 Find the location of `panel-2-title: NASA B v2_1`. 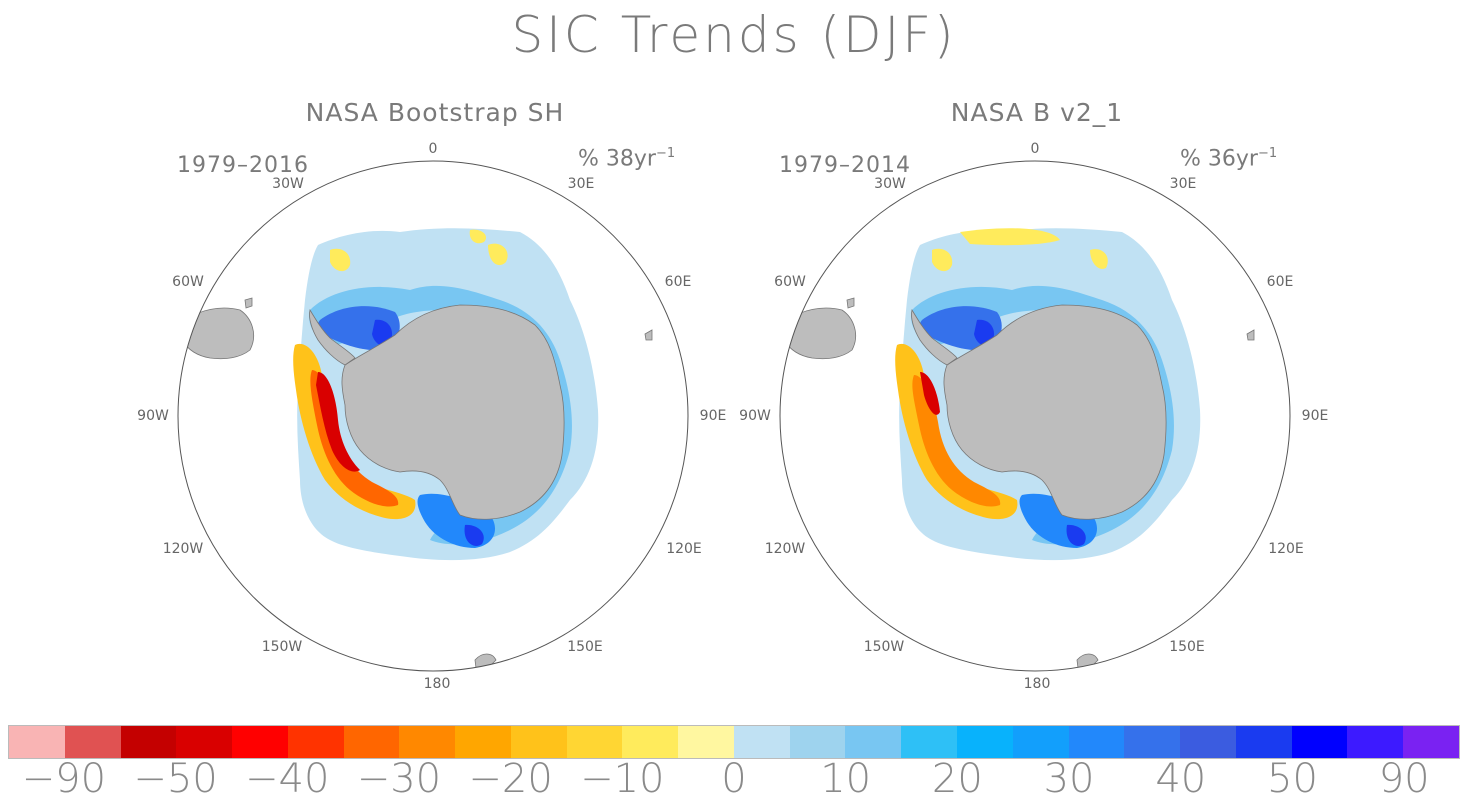

panel-2-title: NASA B v2_1 is located at coordinates (1037, 112).